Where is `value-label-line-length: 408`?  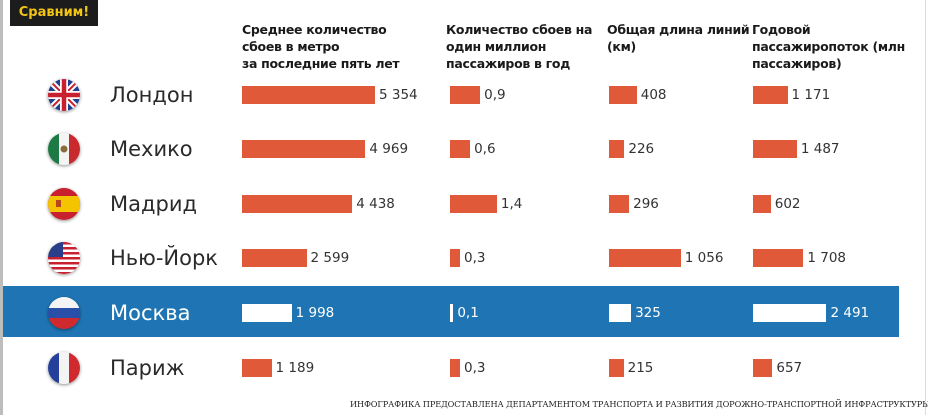 value-label-line-length: 408 is located at coordinates (653, 95).